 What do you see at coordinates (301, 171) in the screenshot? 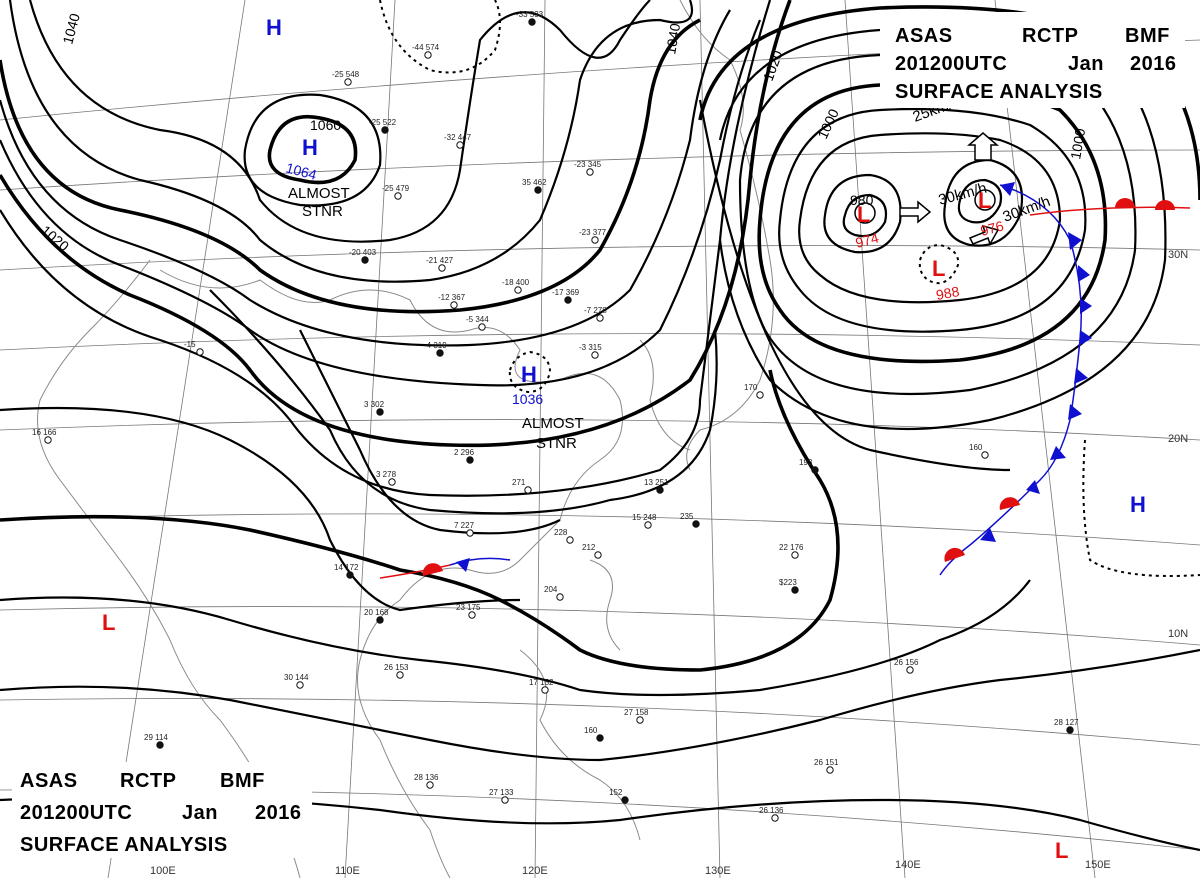
I see `high-pressure-value: 1064` at bounding box center [301, 171].